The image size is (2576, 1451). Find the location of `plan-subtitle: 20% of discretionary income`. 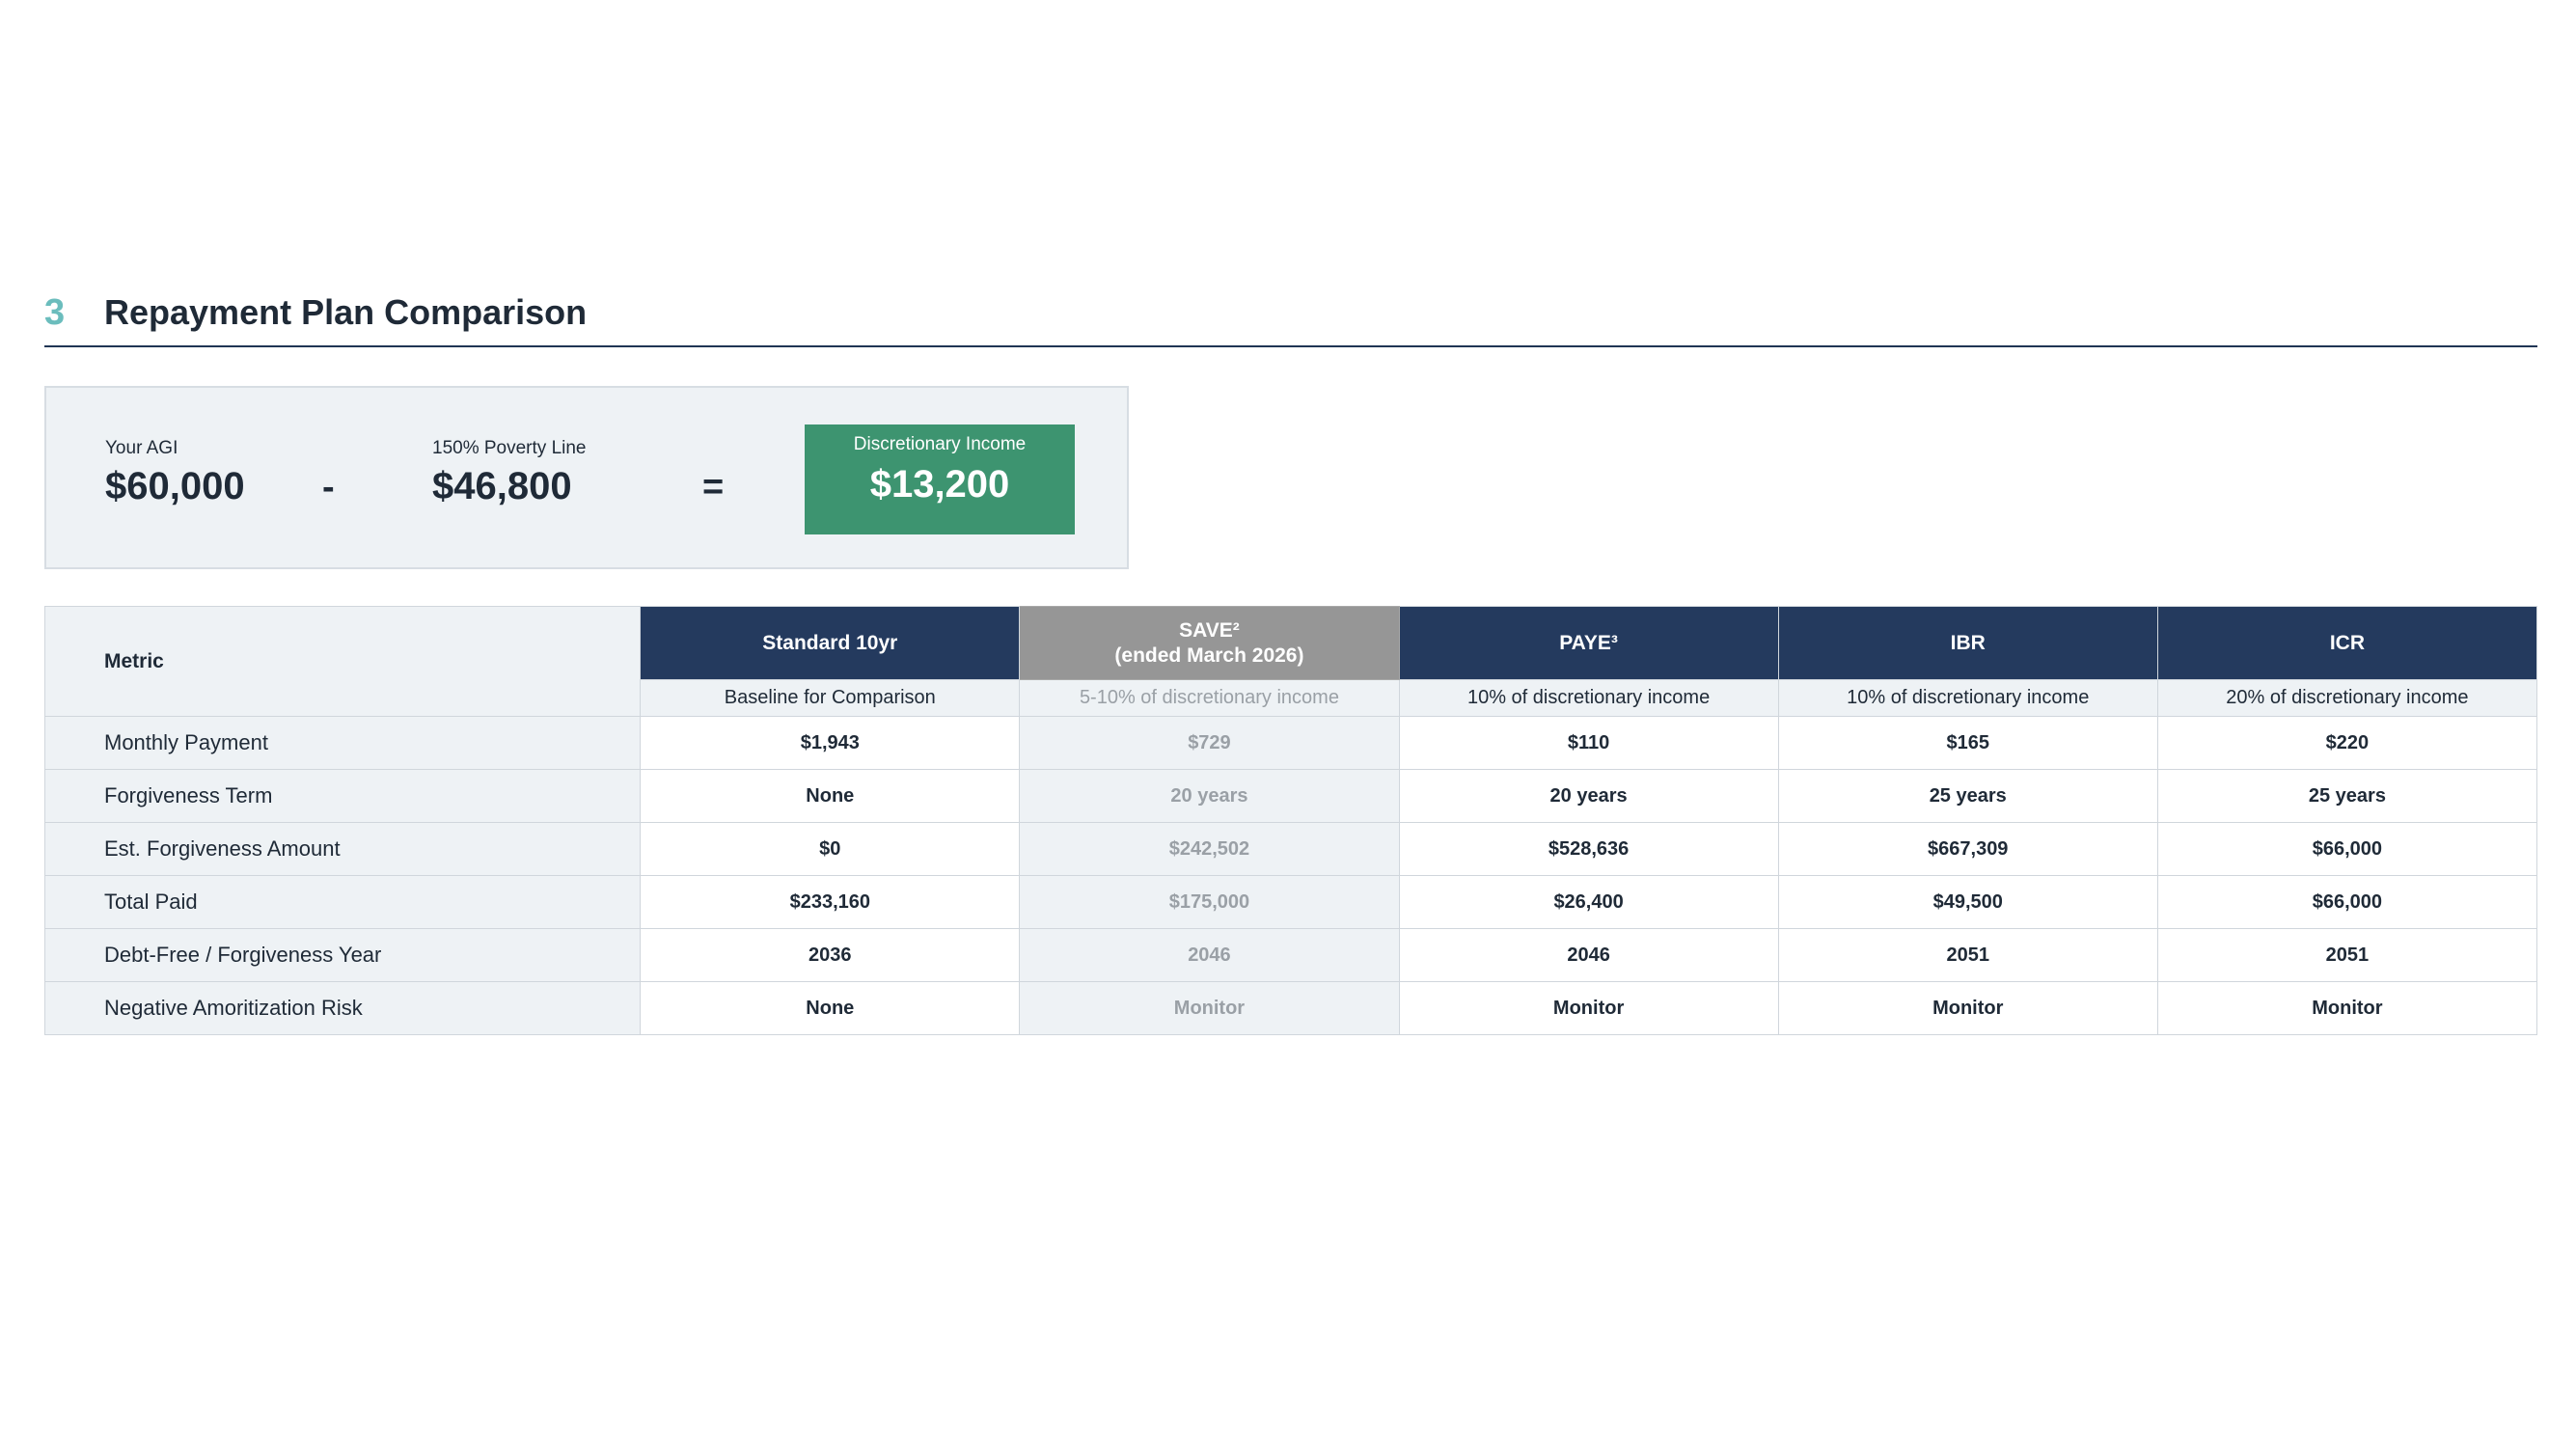

plan-subtitle: 20% of discretionary income is located at coordinates (2347, 698).